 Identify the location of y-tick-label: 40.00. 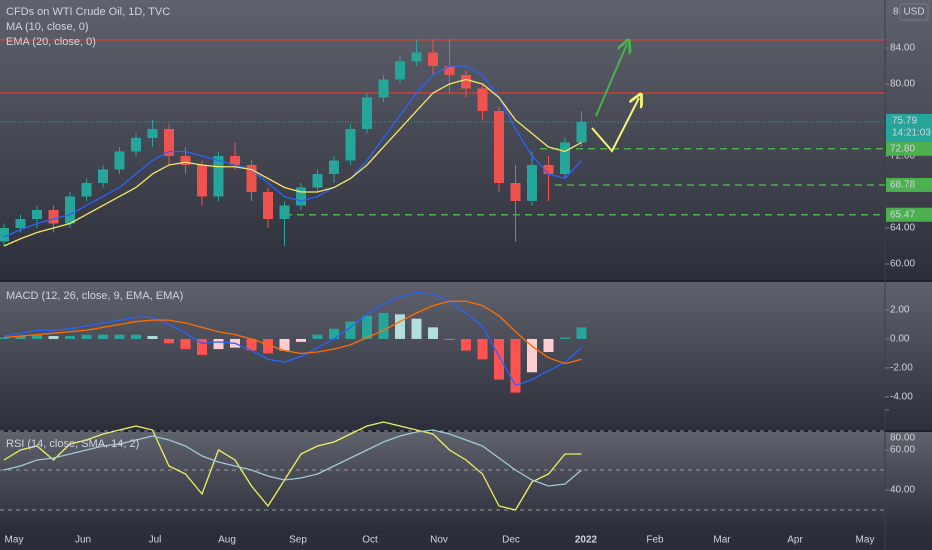
(902, 490).